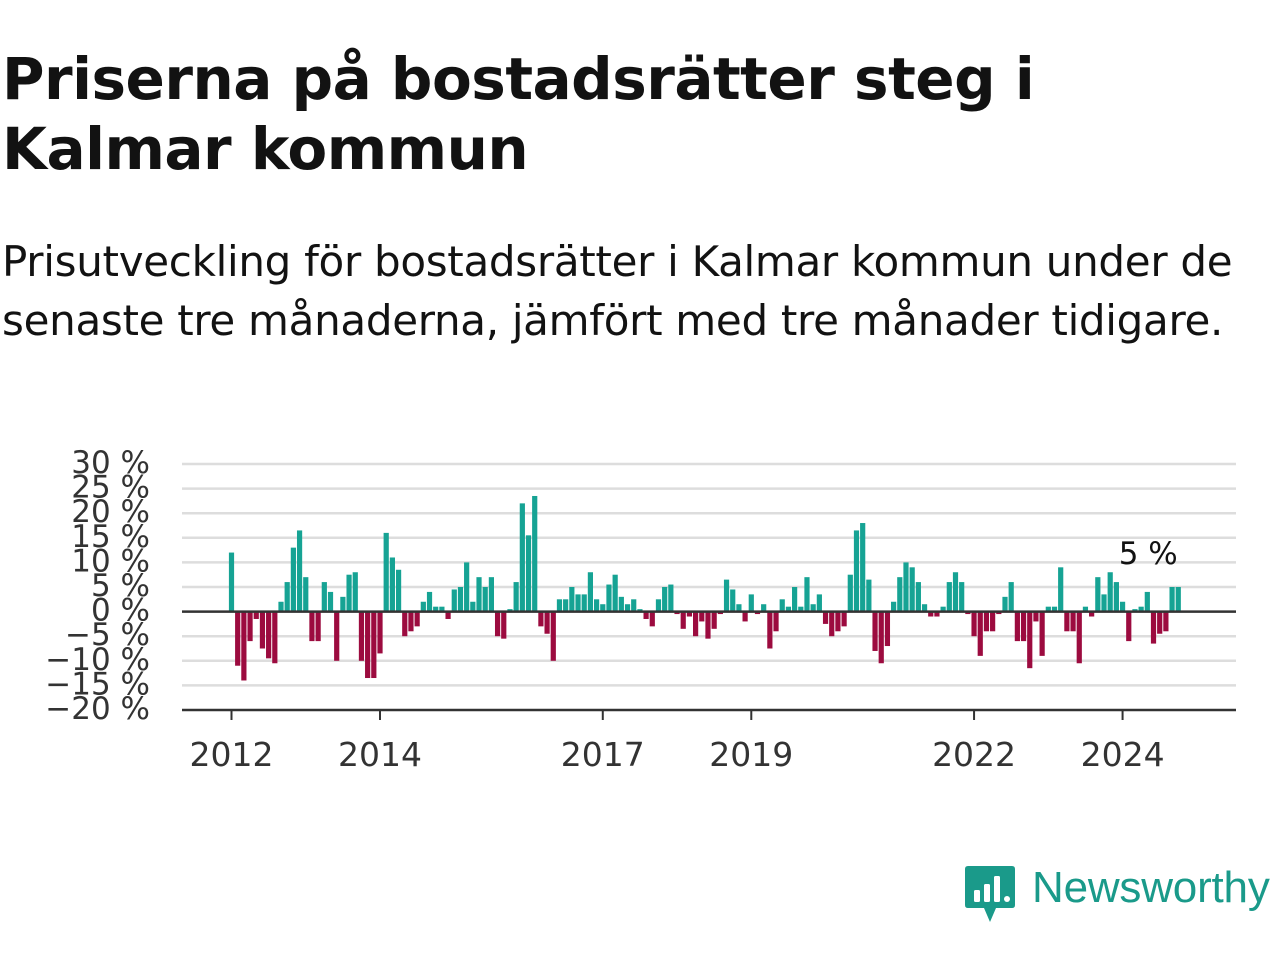 The image size is (1280, 960). Describe the element at coordinates (110, 537) in the screenshot. I see `y-tick-label: 15 %` at that location.